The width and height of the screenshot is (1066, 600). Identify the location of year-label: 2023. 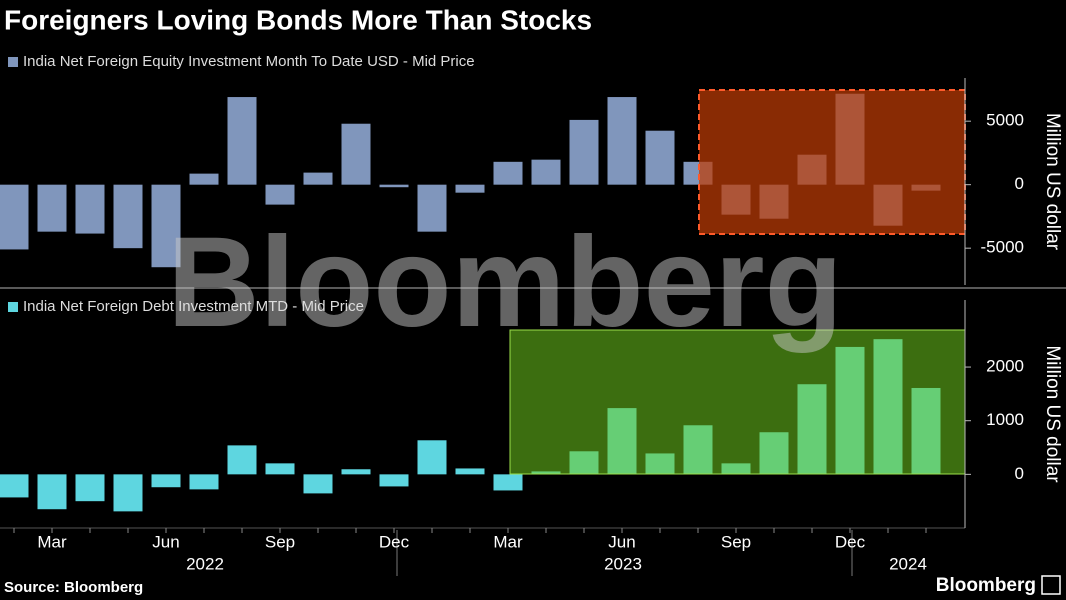
(623, 563).